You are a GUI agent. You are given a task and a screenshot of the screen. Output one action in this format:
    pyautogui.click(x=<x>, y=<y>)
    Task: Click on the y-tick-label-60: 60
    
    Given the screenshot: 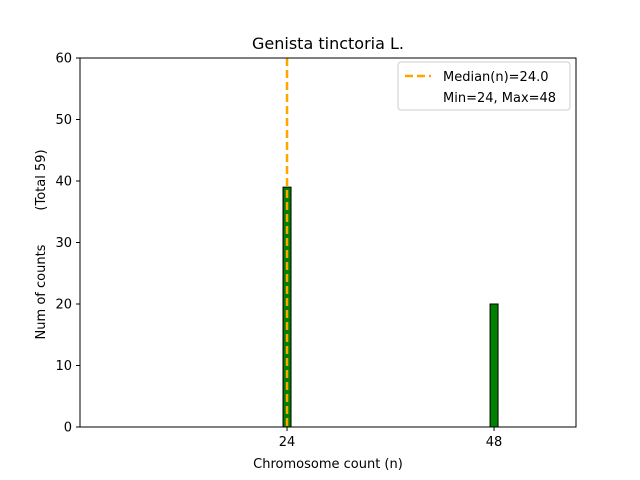 What is the action you would take?
    pyautogui.click(x=63, y=59)
    